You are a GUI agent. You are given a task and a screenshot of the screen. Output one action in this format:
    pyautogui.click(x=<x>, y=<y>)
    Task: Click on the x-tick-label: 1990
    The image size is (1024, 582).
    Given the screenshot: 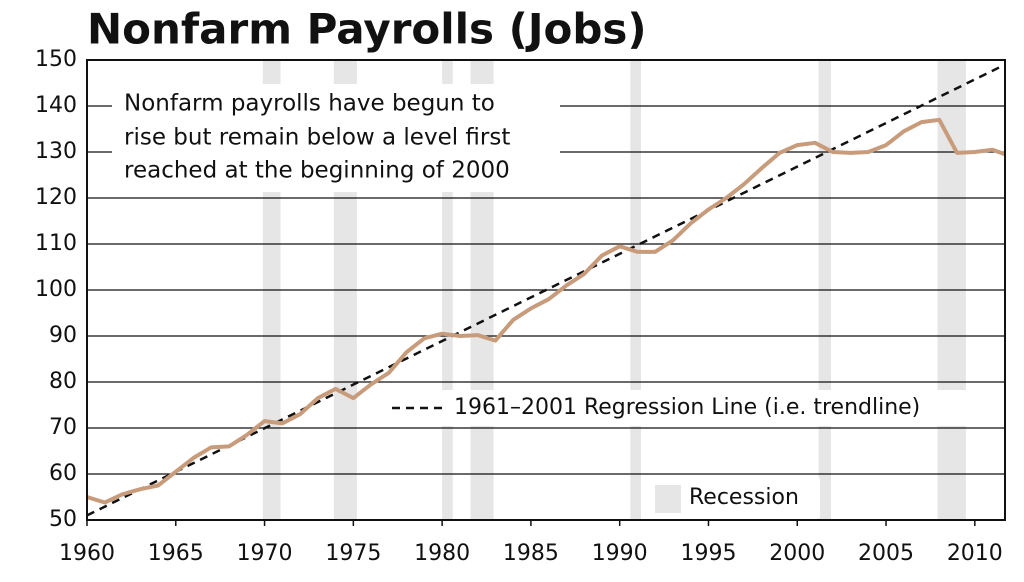 What is the action you would take?
    pyautogui.click(x=620, y=553)
    